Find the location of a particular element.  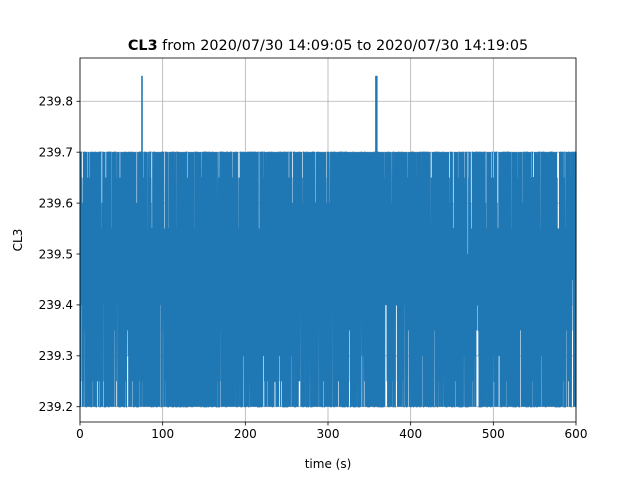

y-tick-label: 239.4 is located at coordinates (56, 305).